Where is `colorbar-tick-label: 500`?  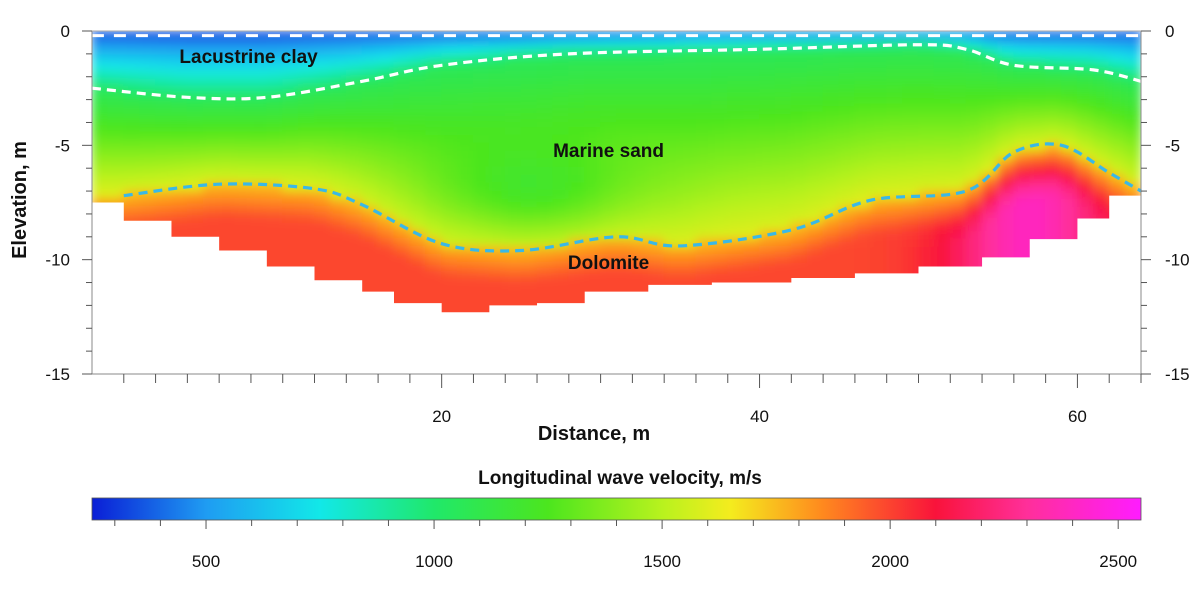 colorbar-tick-label: 500 is located at coordinates (206, 561).